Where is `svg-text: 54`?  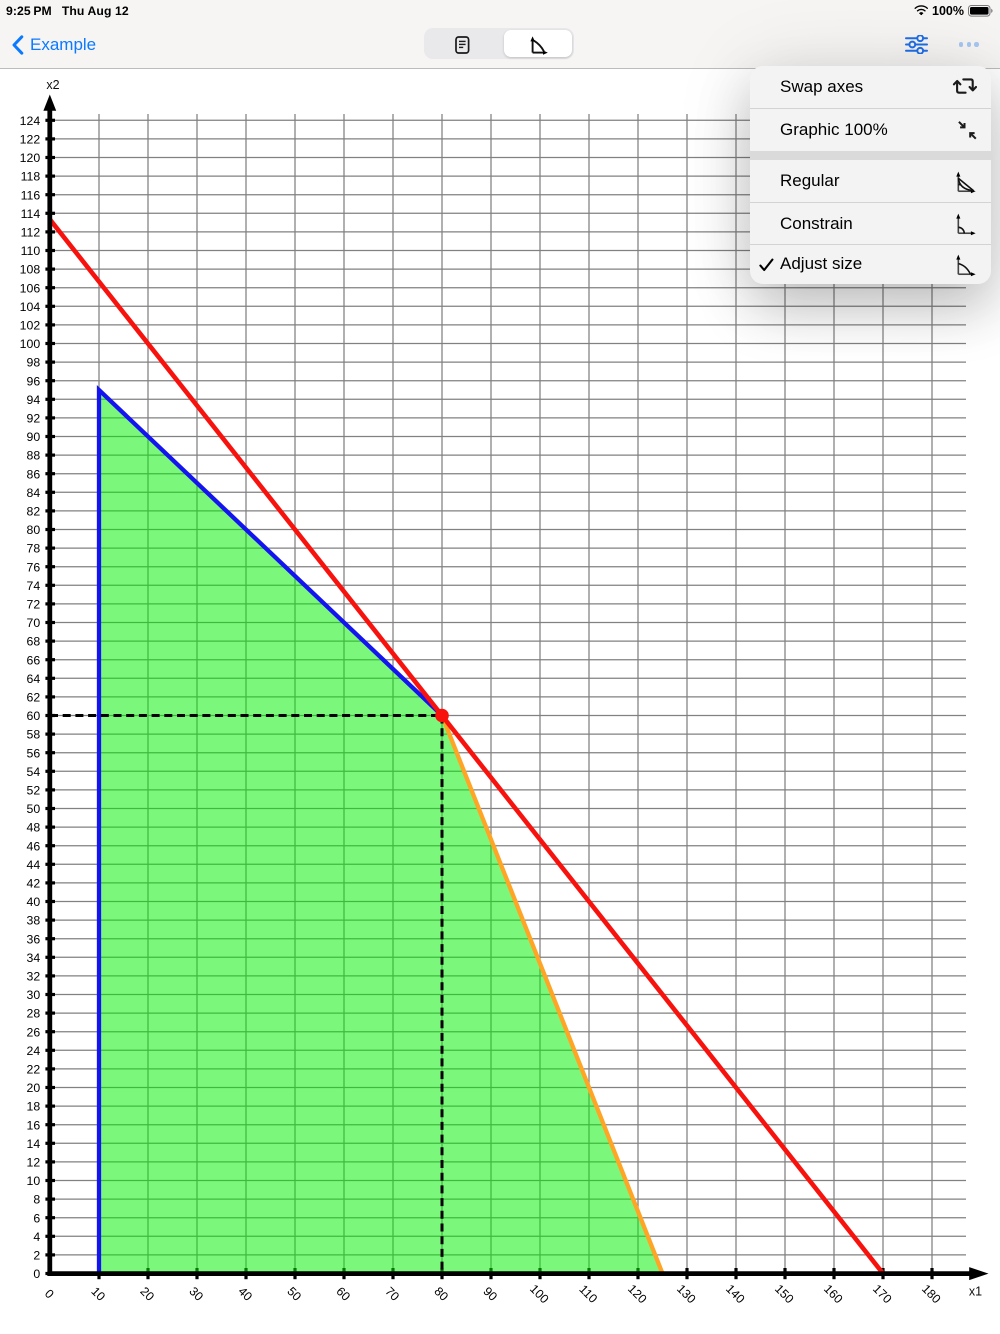 svg-text: 54 is located at coordinates (34, 772).